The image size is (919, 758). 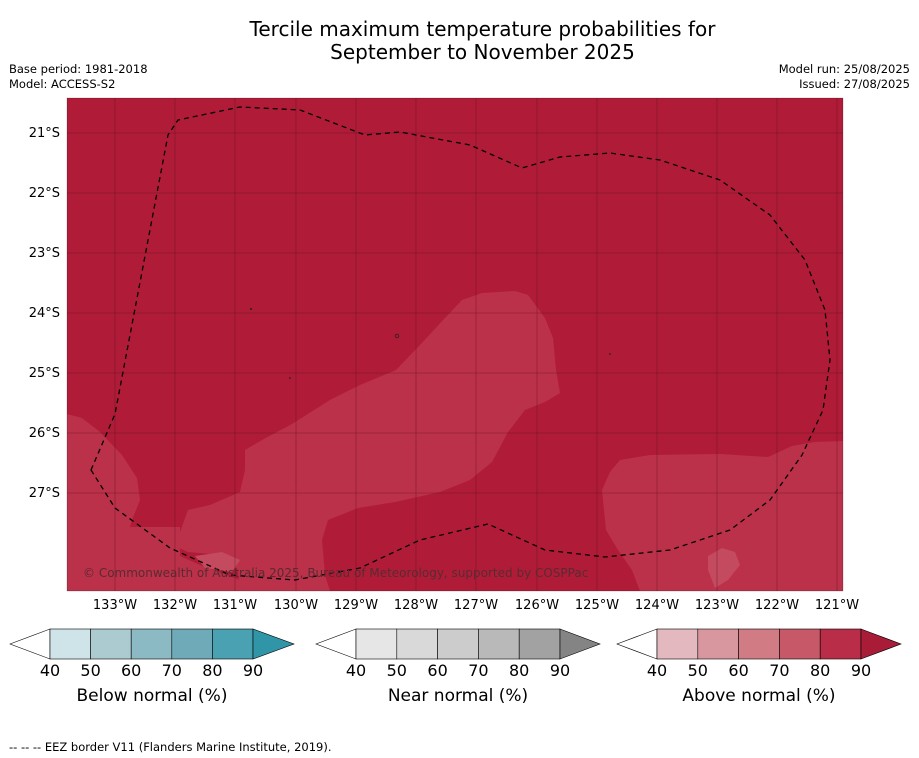 I want to click on latitude-label: 25°S, so click(x=44, y=373).